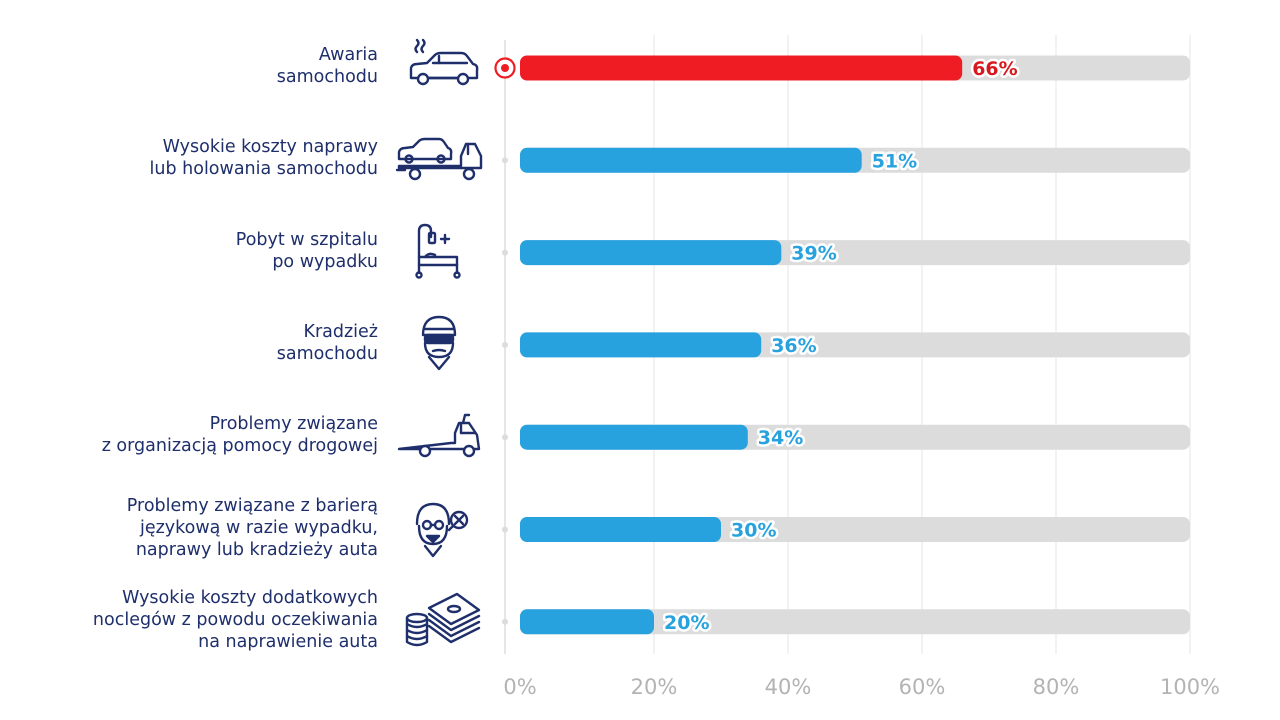 Image resolution: width=1280 pixels, height=720 pixels. Describe the element at coordinates (189, 251) in the screenshot. I see `category-label: Pobyt w szpitalu po wypadku` at that location.